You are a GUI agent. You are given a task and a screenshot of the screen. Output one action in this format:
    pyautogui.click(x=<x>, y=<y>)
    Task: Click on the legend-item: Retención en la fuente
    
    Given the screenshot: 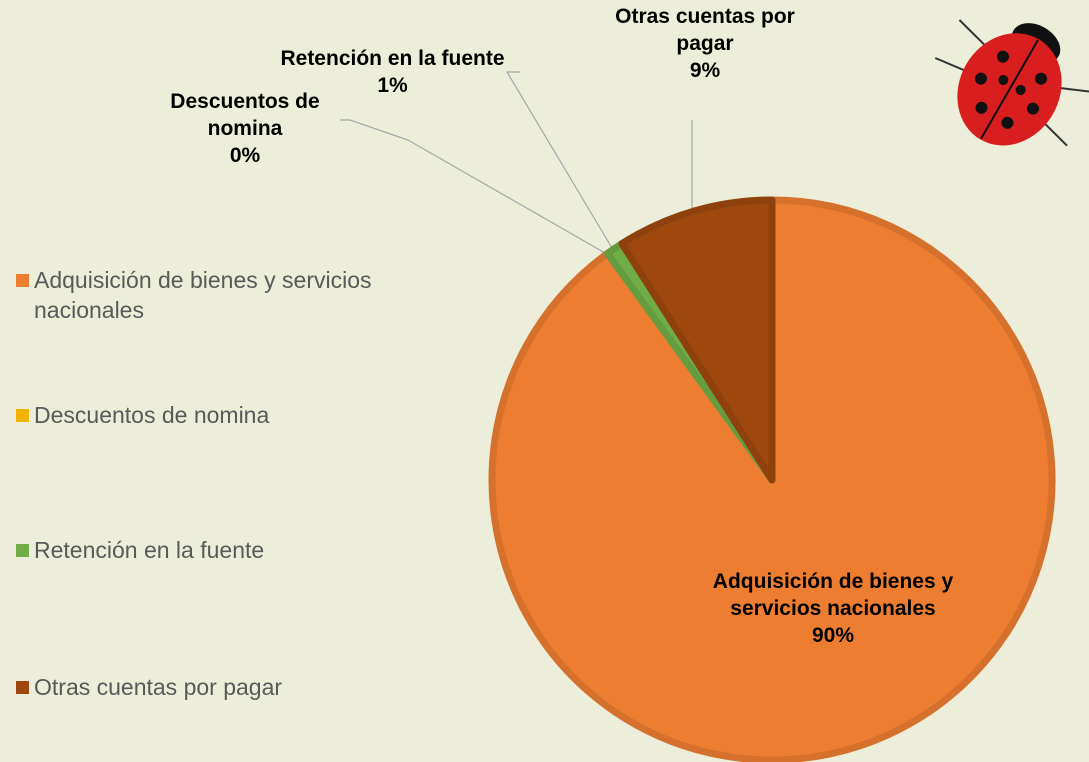 What is the action you would take?
    pyautogui.click(x=196, y=550)
    